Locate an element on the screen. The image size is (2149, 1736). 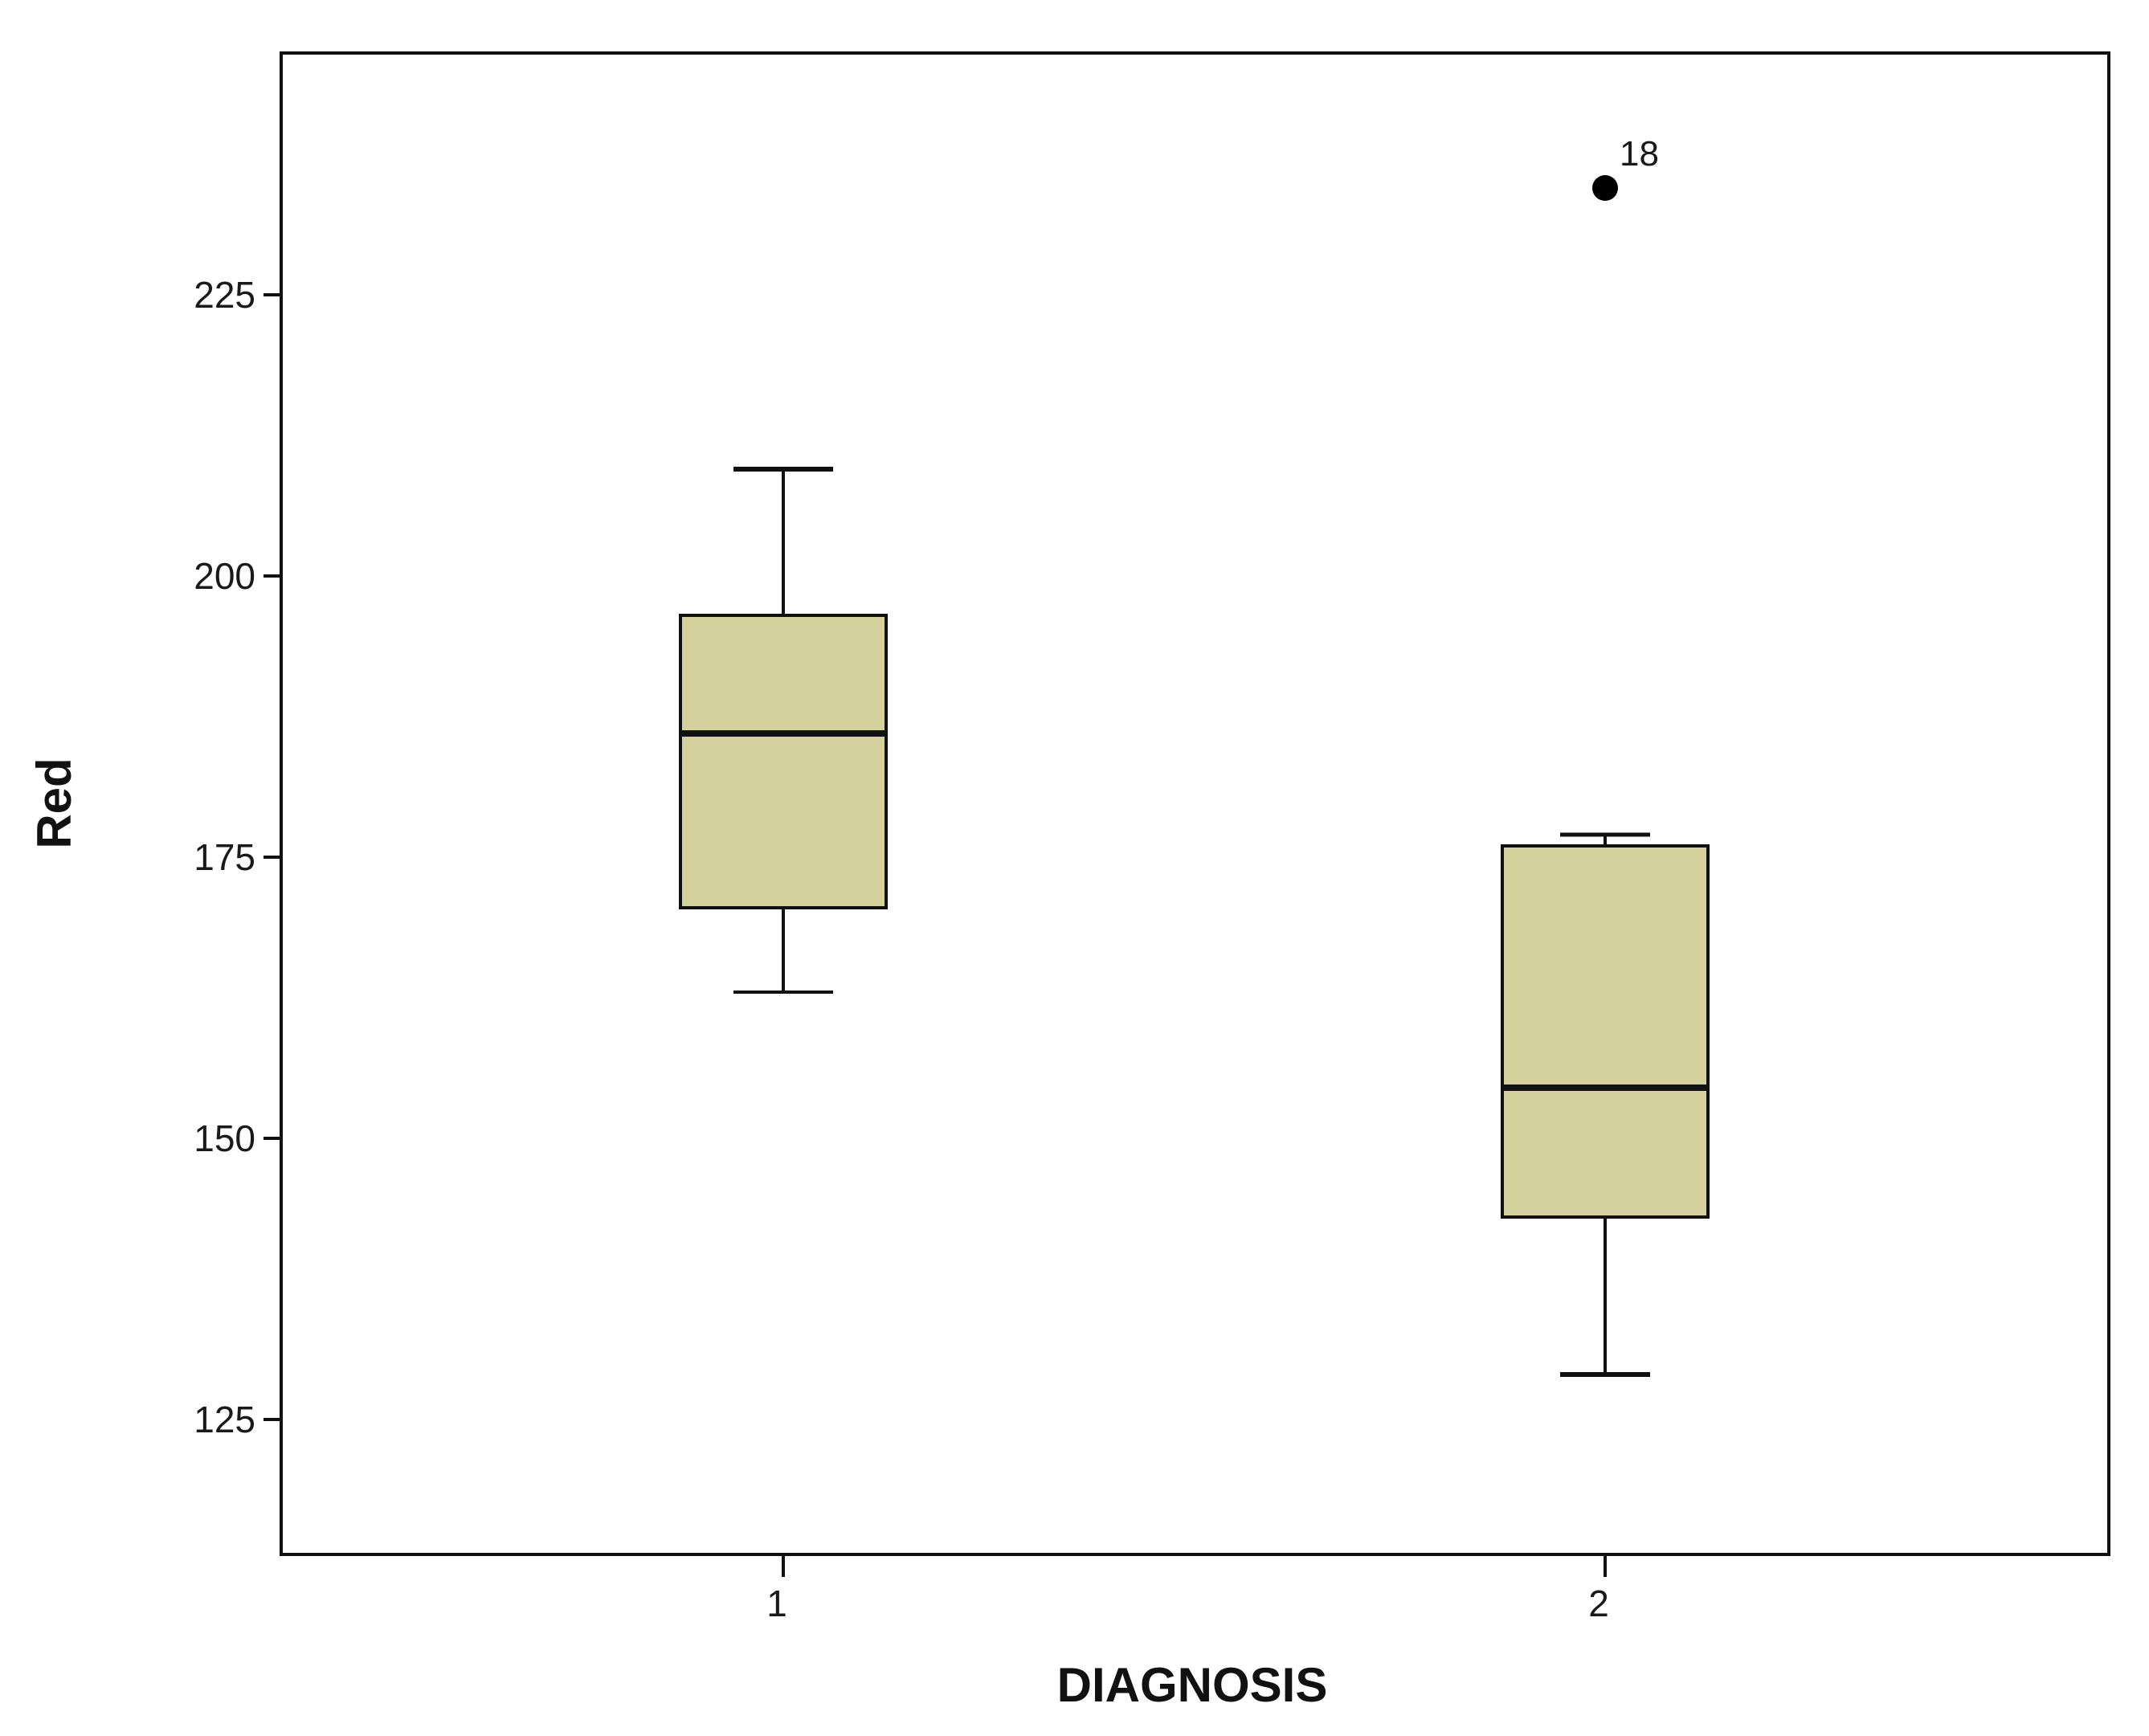
box-group: 18 is located at coordinates (1605, 755).